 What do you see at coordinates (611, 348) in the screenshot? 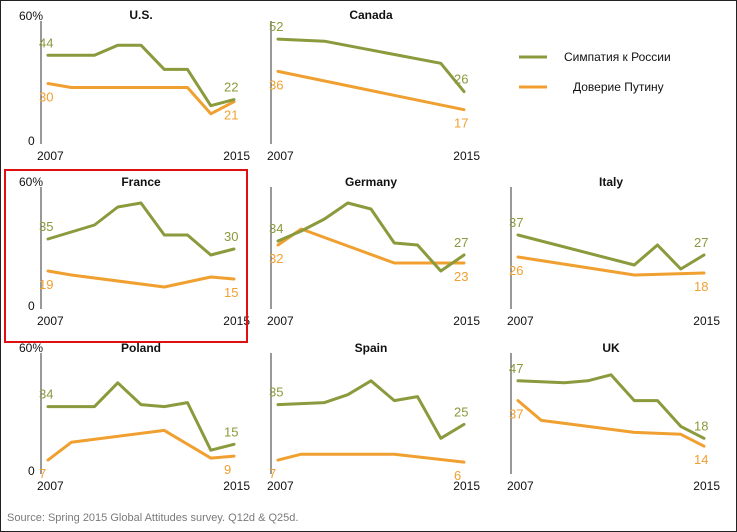
I see `panel-title: UK` at bounding box center [611, 348].